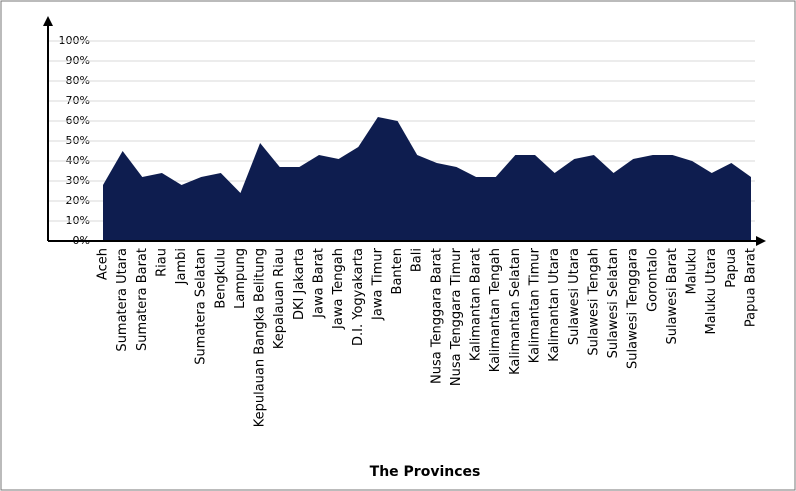  Describe the element at coordinates (220, 278) in the screenshot. I see `x-tick-label: Bengkulu` at that location.